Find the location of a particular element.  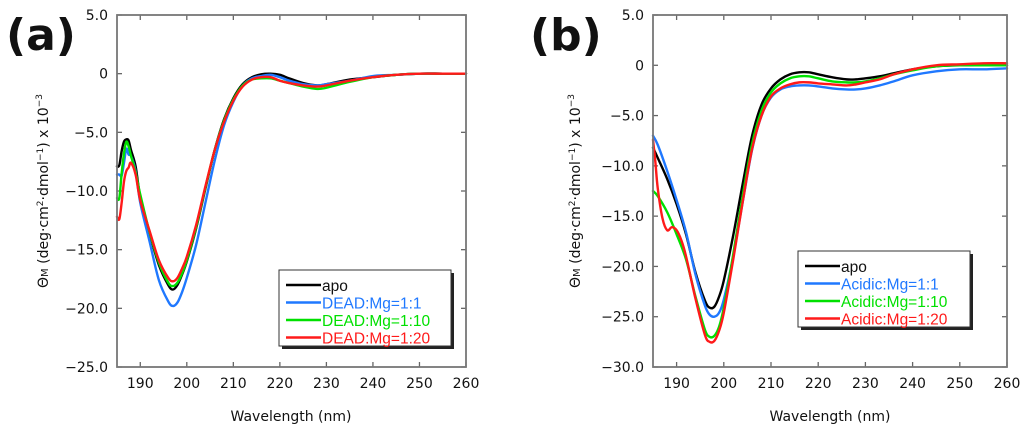

legend-label: DEAD:Mg=1:20 is located at coordinates (376, 339).